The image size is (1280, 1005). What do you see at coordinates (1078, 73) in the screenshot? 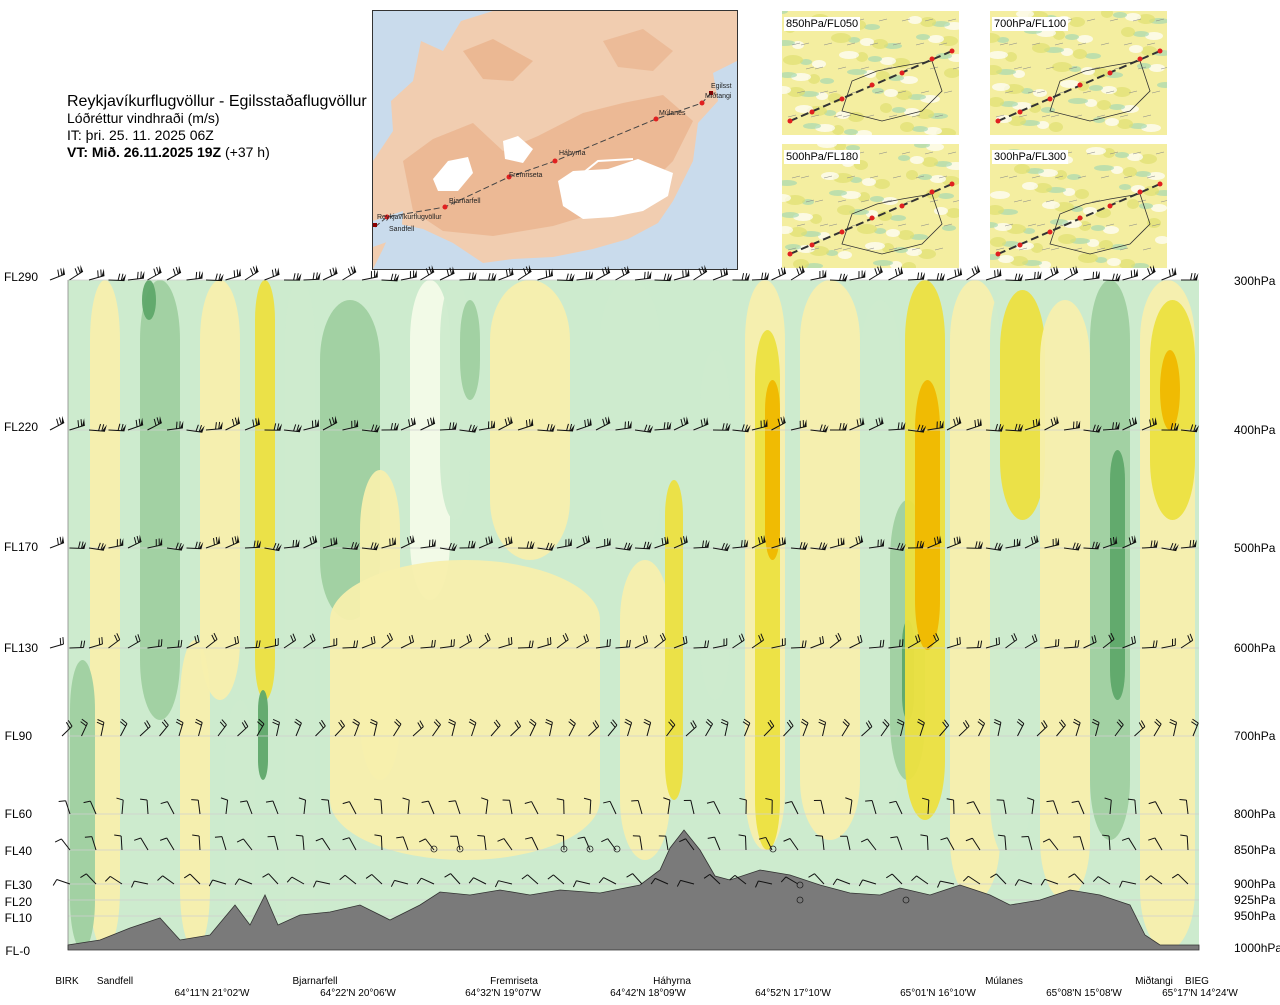
I see `thumbnail-700hpa: 700hPa/FL100` at bounding box center [1078, 73].